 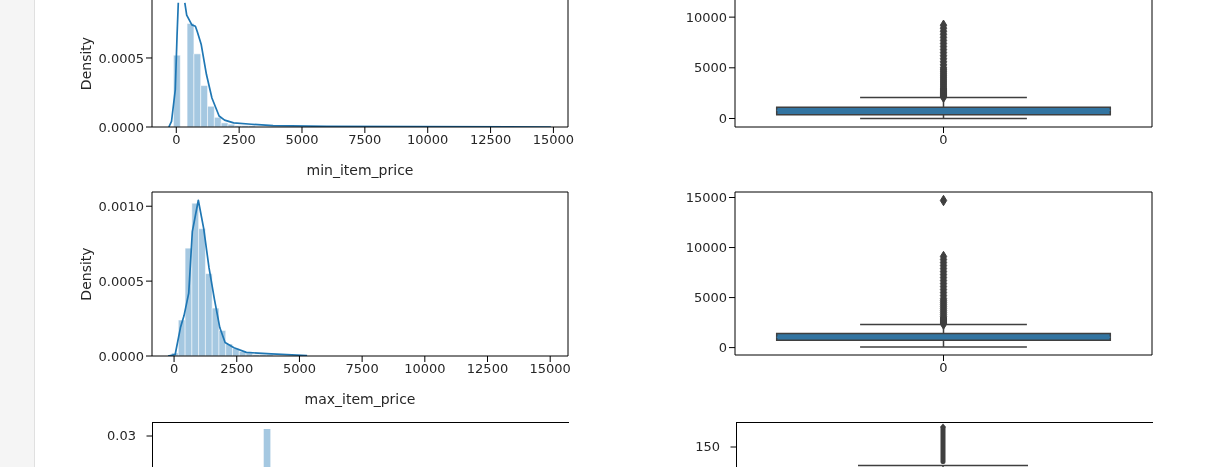 I want to click on text: 0.03, so click(x=121, y=435).